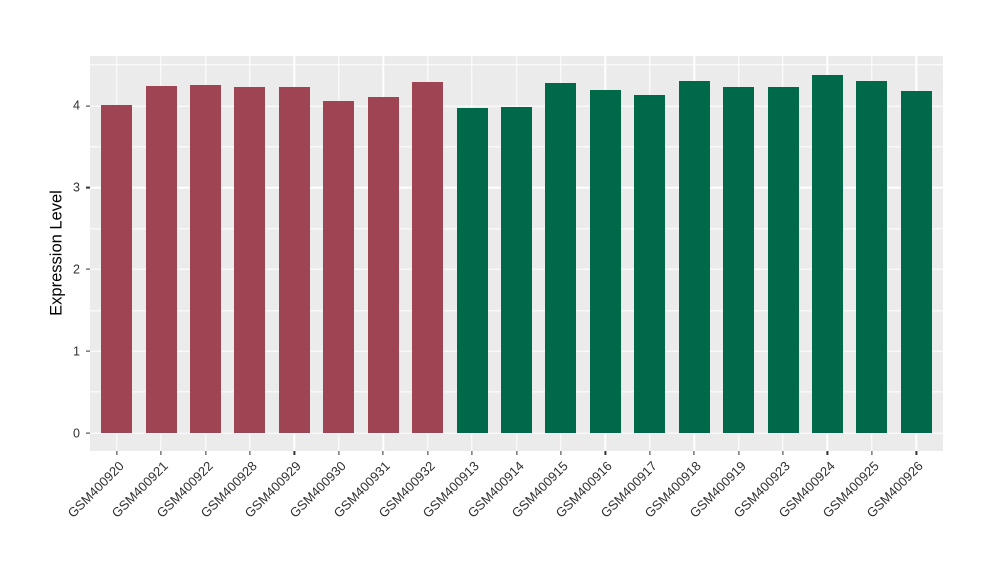 The height and width of the screenshot is (580, 1000). Describe the element at coordinates (428, 258) in the screenshot. I see `bar-GSM400932` at that location.